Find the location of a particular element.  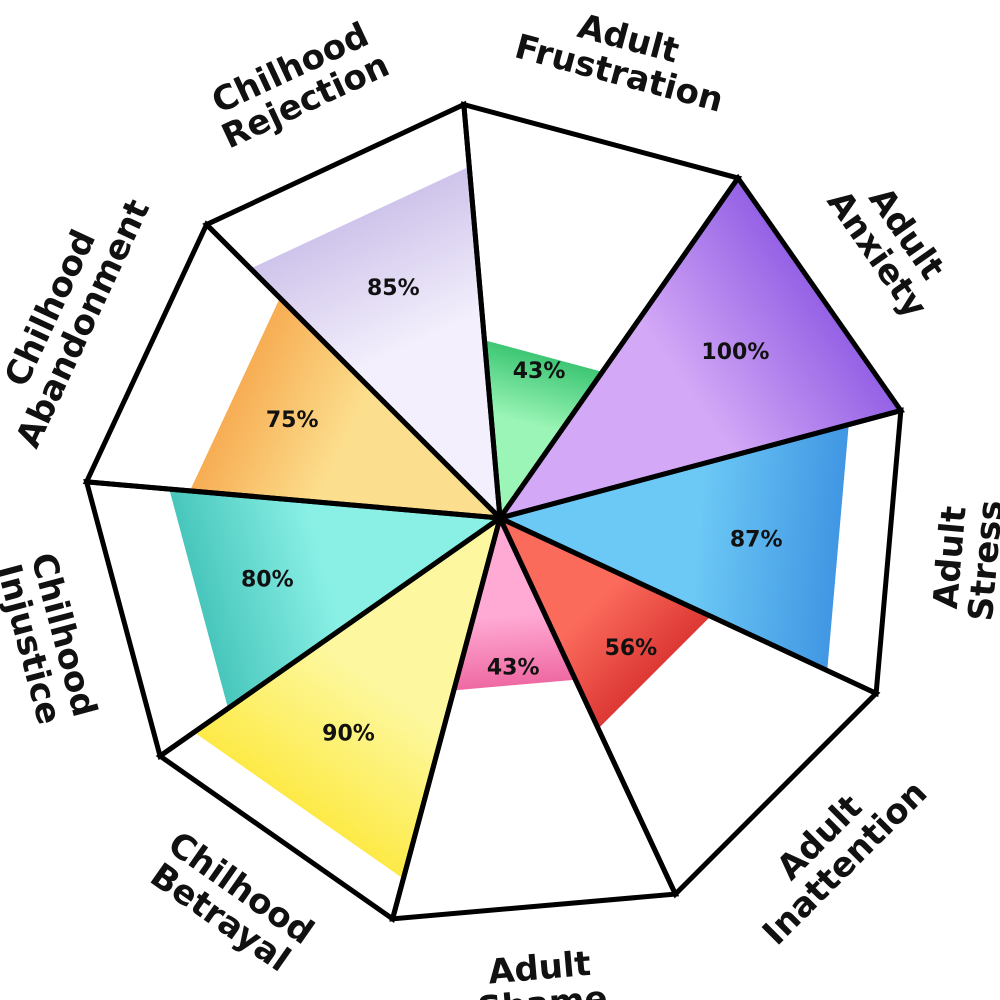

category-label-chilhood-abandonment: ChilhoodAbandonment is located at coordinates (79, 316).